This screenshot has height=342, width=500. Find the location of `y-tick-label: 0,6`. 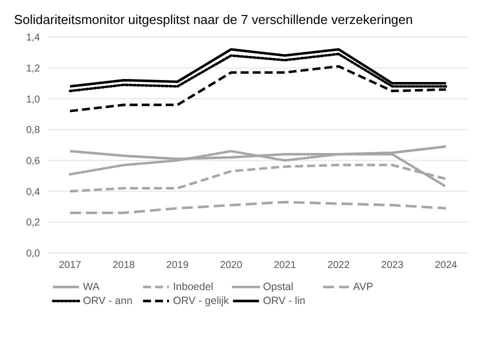

y-tick-label: 0,6 is located at coordinates (33, 161).